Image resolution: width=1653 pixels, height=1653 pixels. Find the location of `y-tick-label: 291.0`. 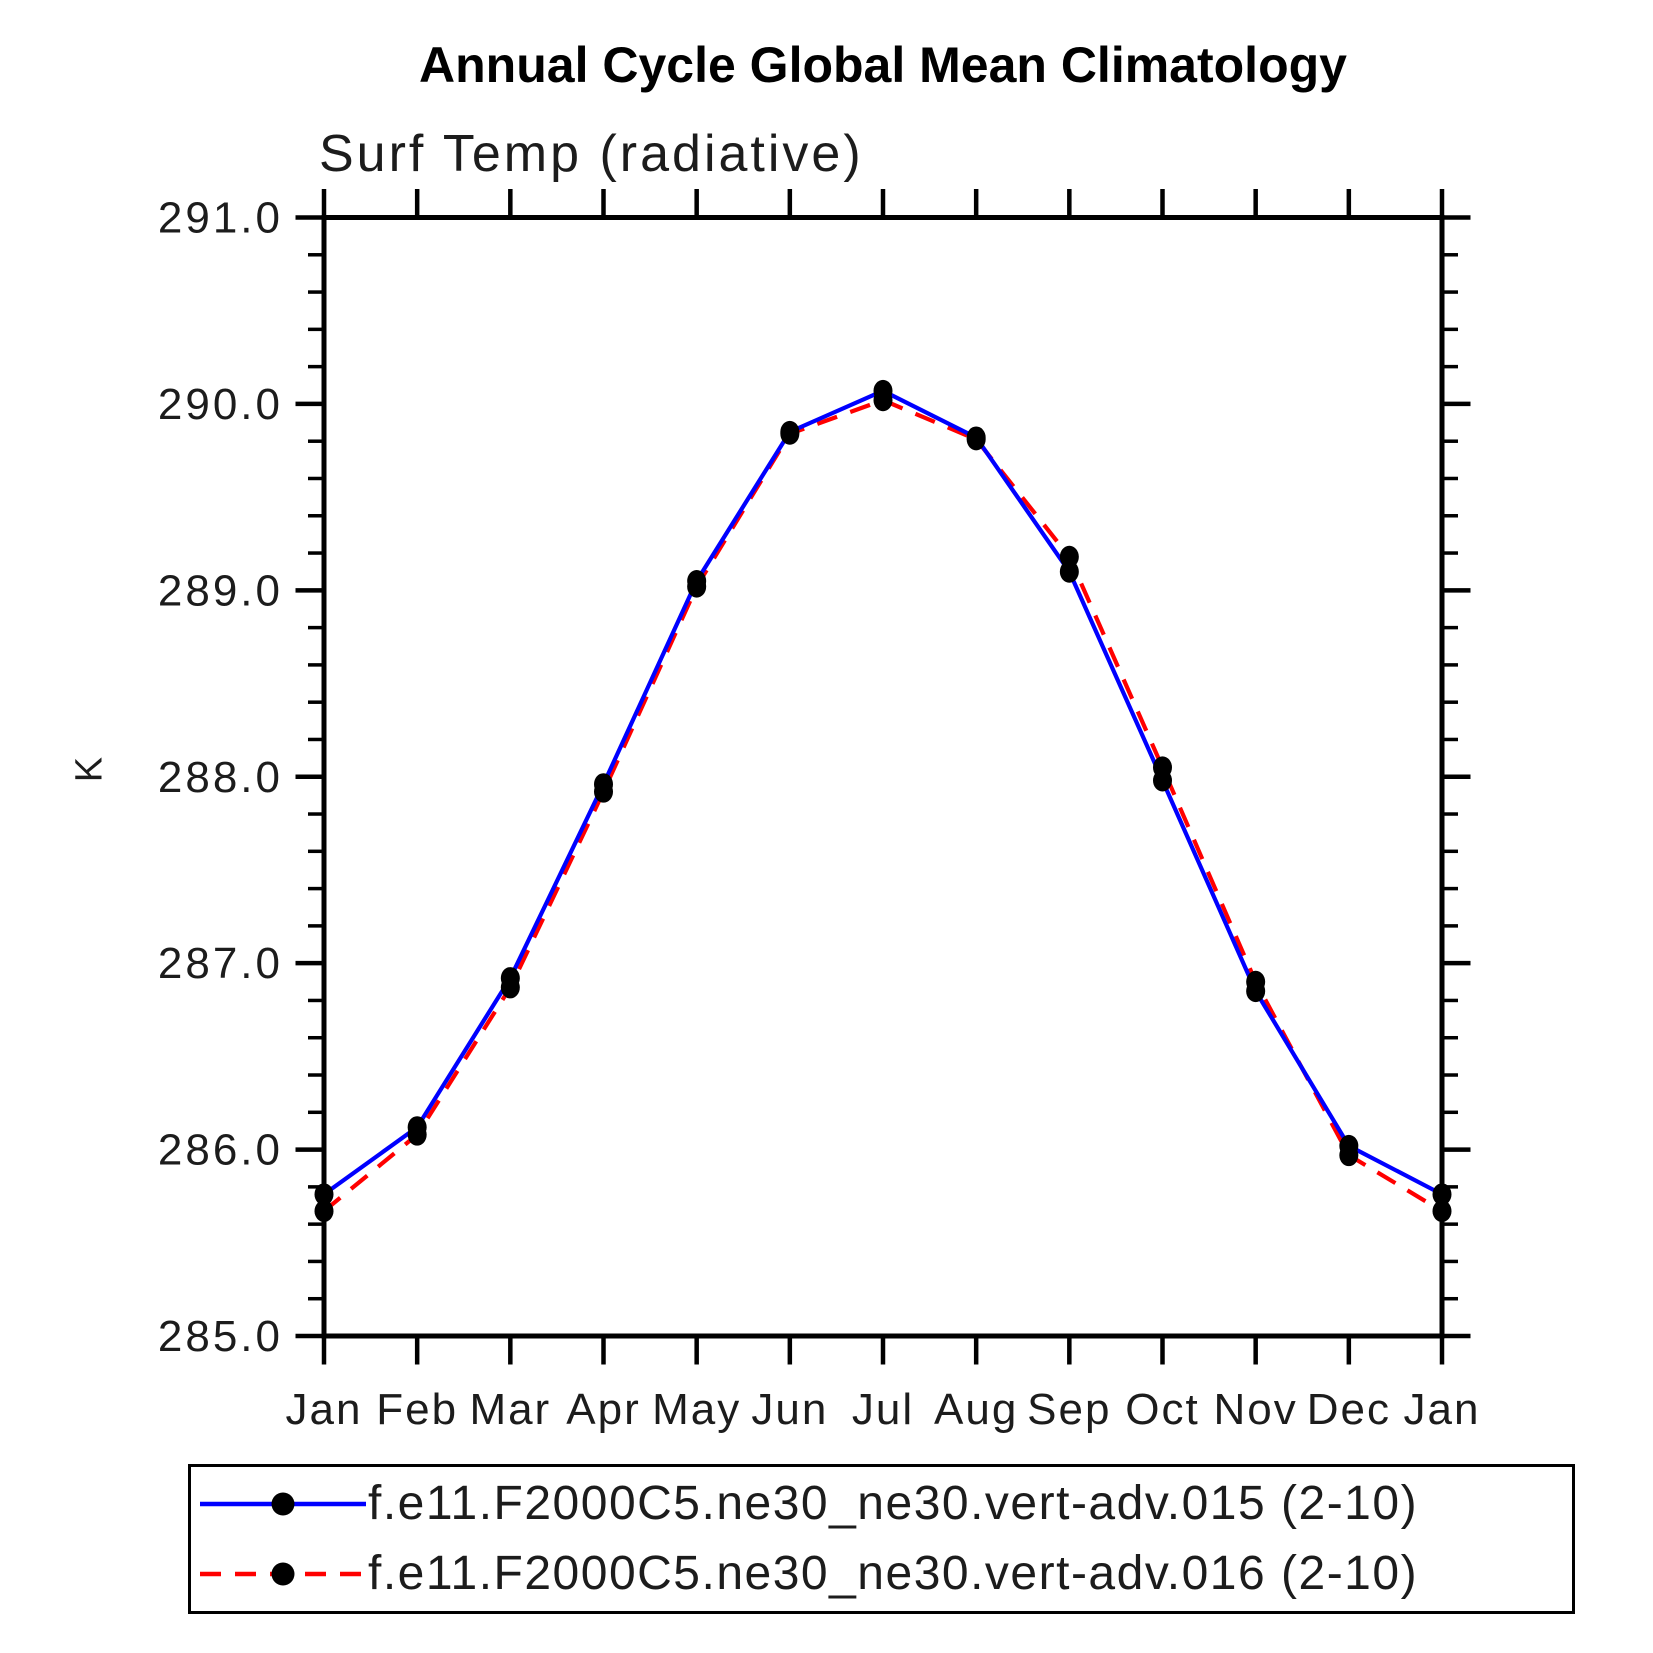

y-tick-label: 291.0 is located at coordinates (220, 218).